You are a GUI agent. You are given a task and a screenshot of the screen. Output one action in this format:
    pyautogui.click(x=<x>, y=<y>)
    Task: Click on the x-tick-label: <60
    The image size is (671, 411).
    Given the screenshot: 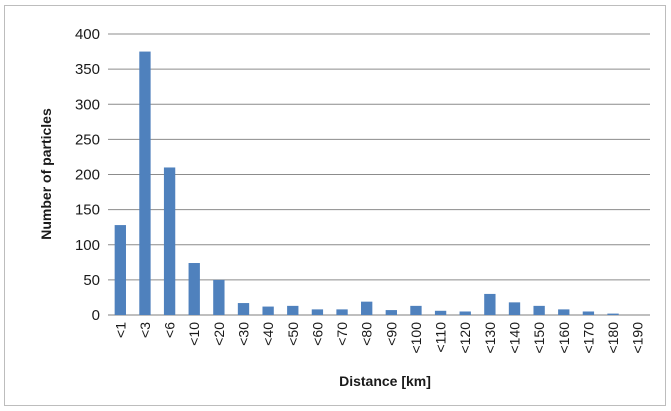 What is the action you would take?
    pyautogui.click(x=317, y=334)
    